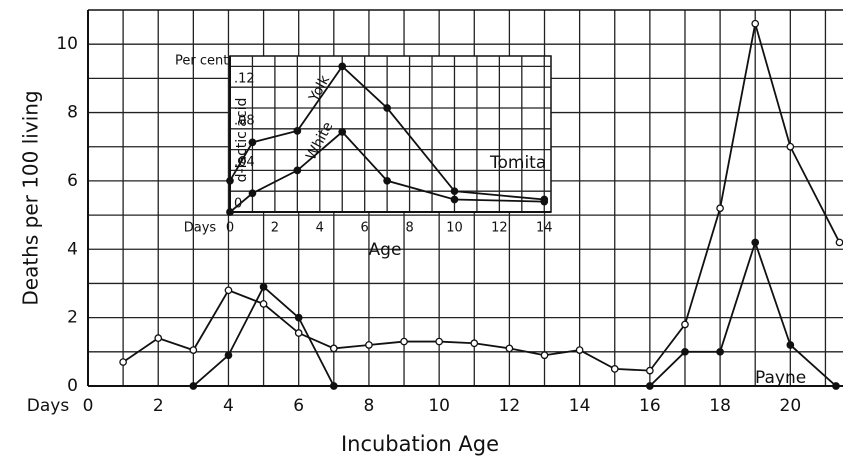  I want to click on y-unit: Per cent, so click(201, 61).